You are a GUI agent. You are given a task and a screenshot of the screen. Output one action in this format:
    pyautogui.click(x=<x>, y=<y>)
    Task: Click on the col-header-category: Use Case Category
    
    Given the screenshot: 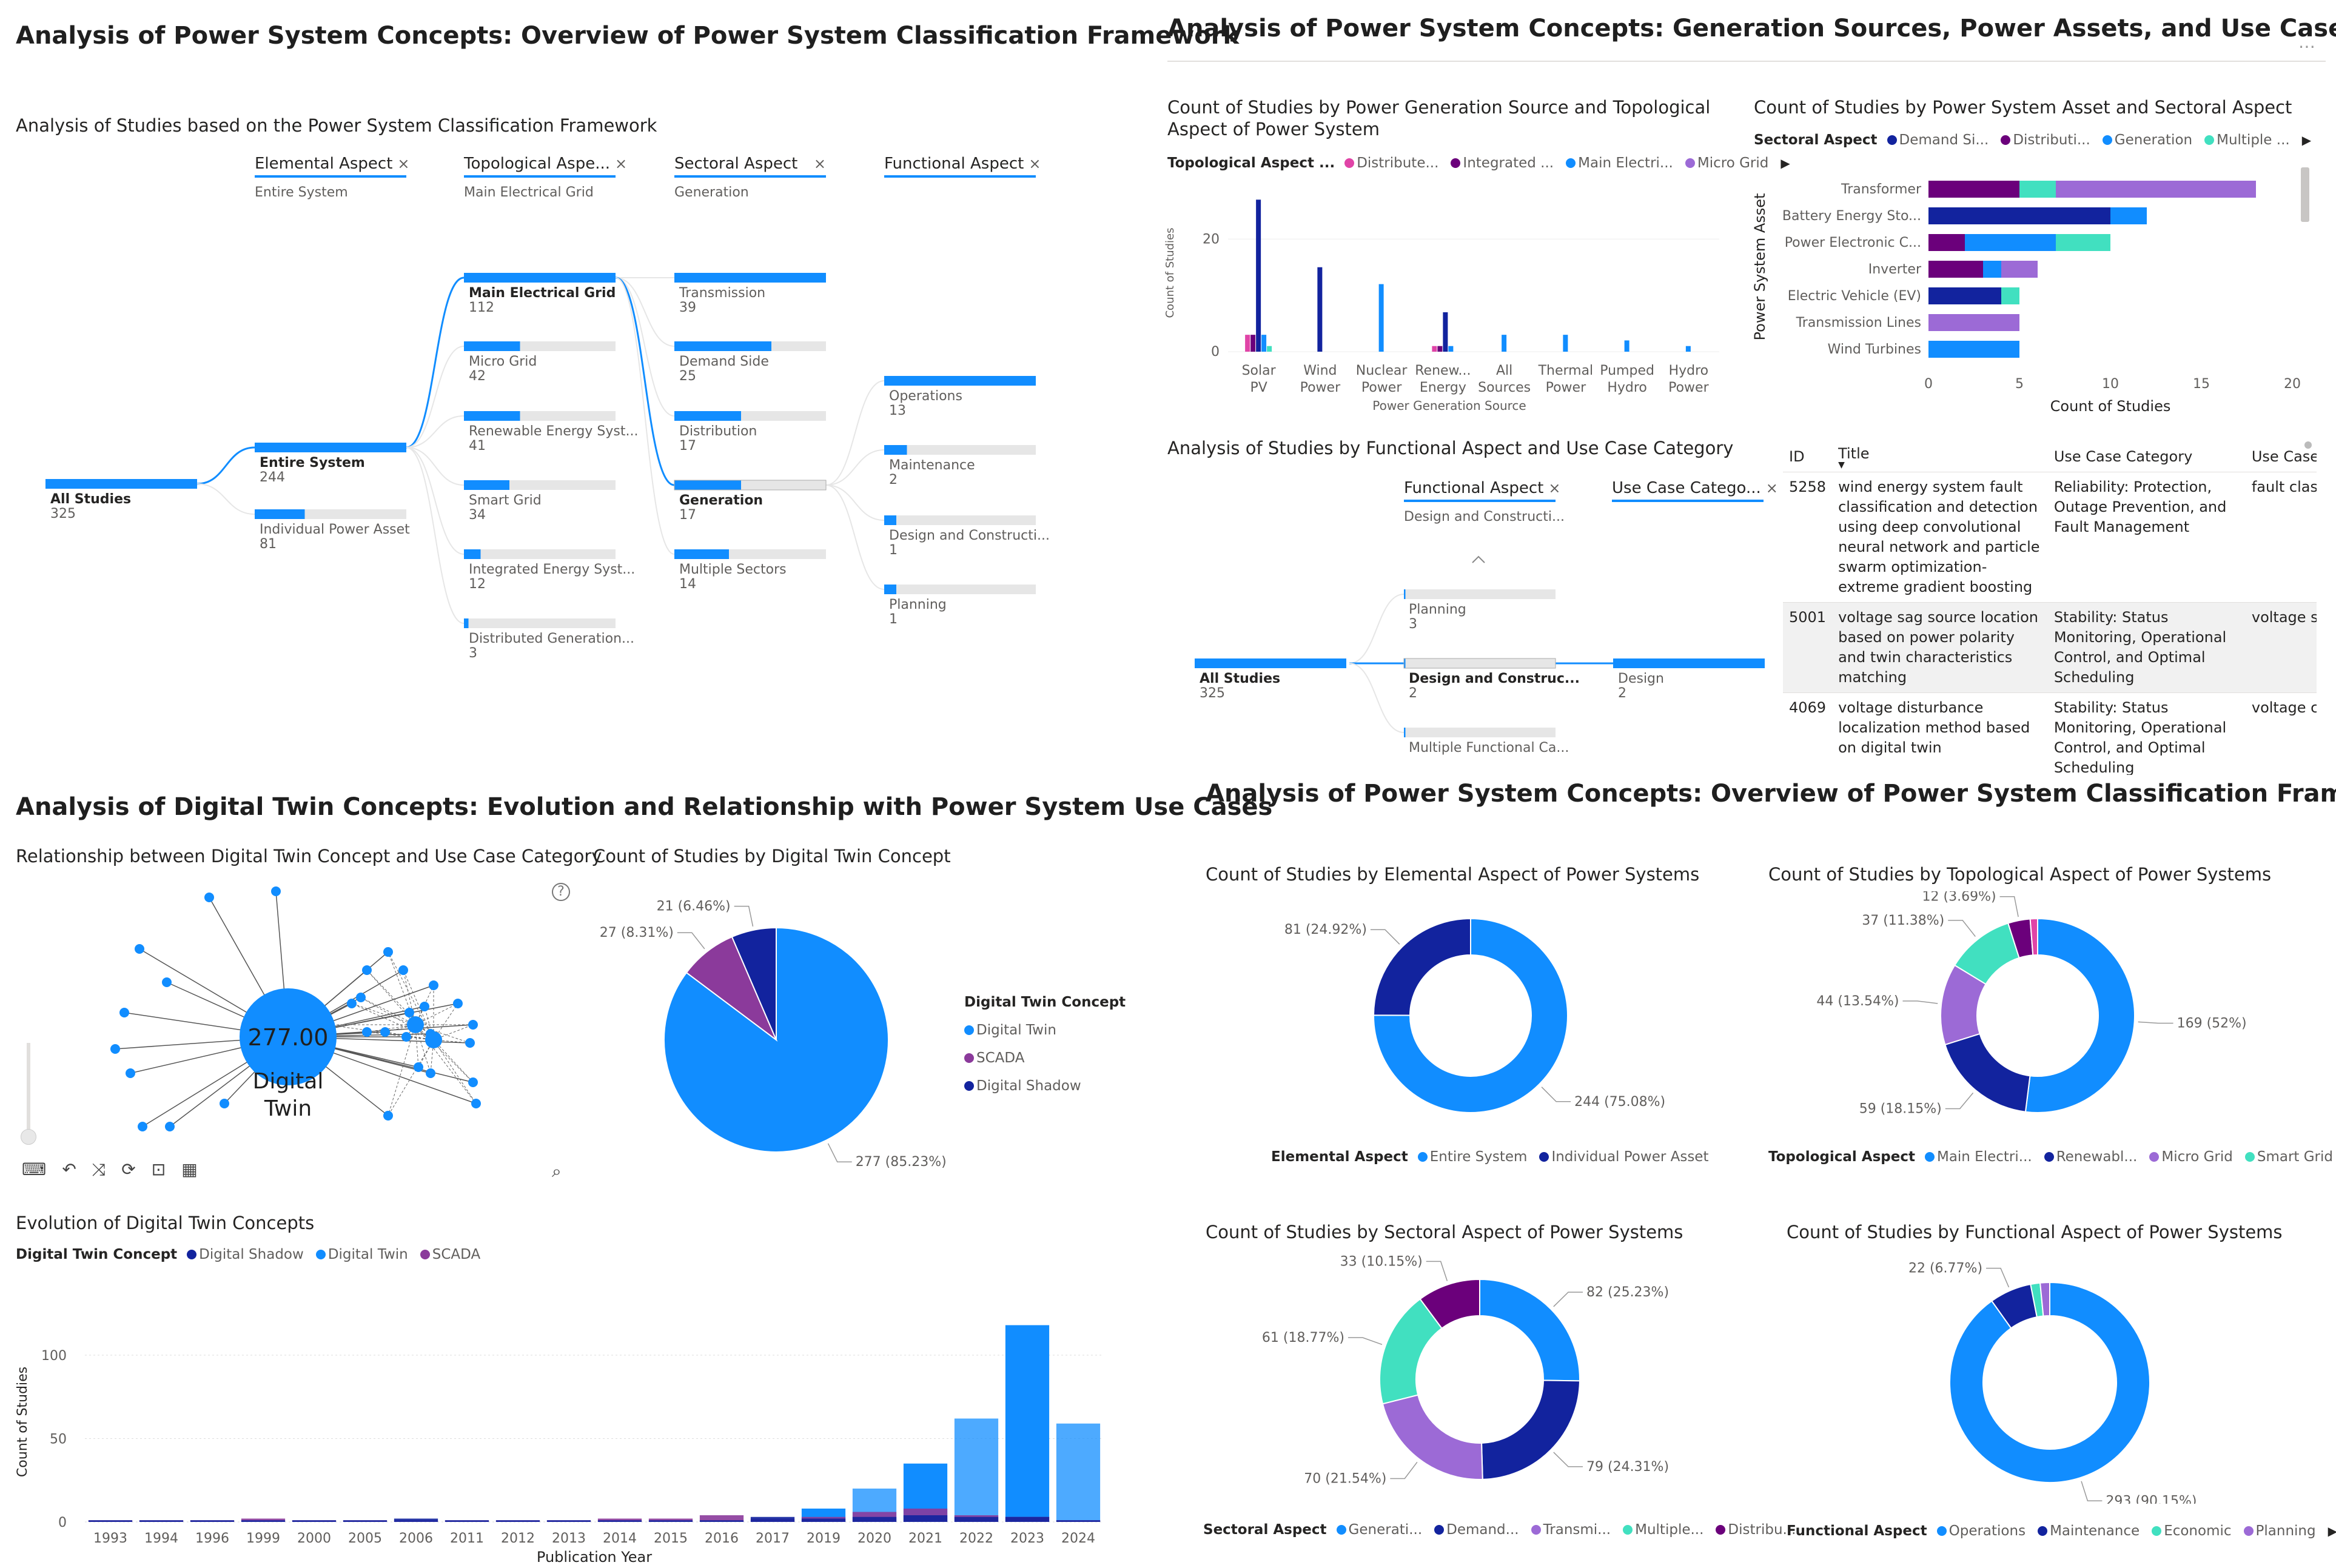 What is the action you would take?
    pyautogui.click(x=2123, y=457)
    